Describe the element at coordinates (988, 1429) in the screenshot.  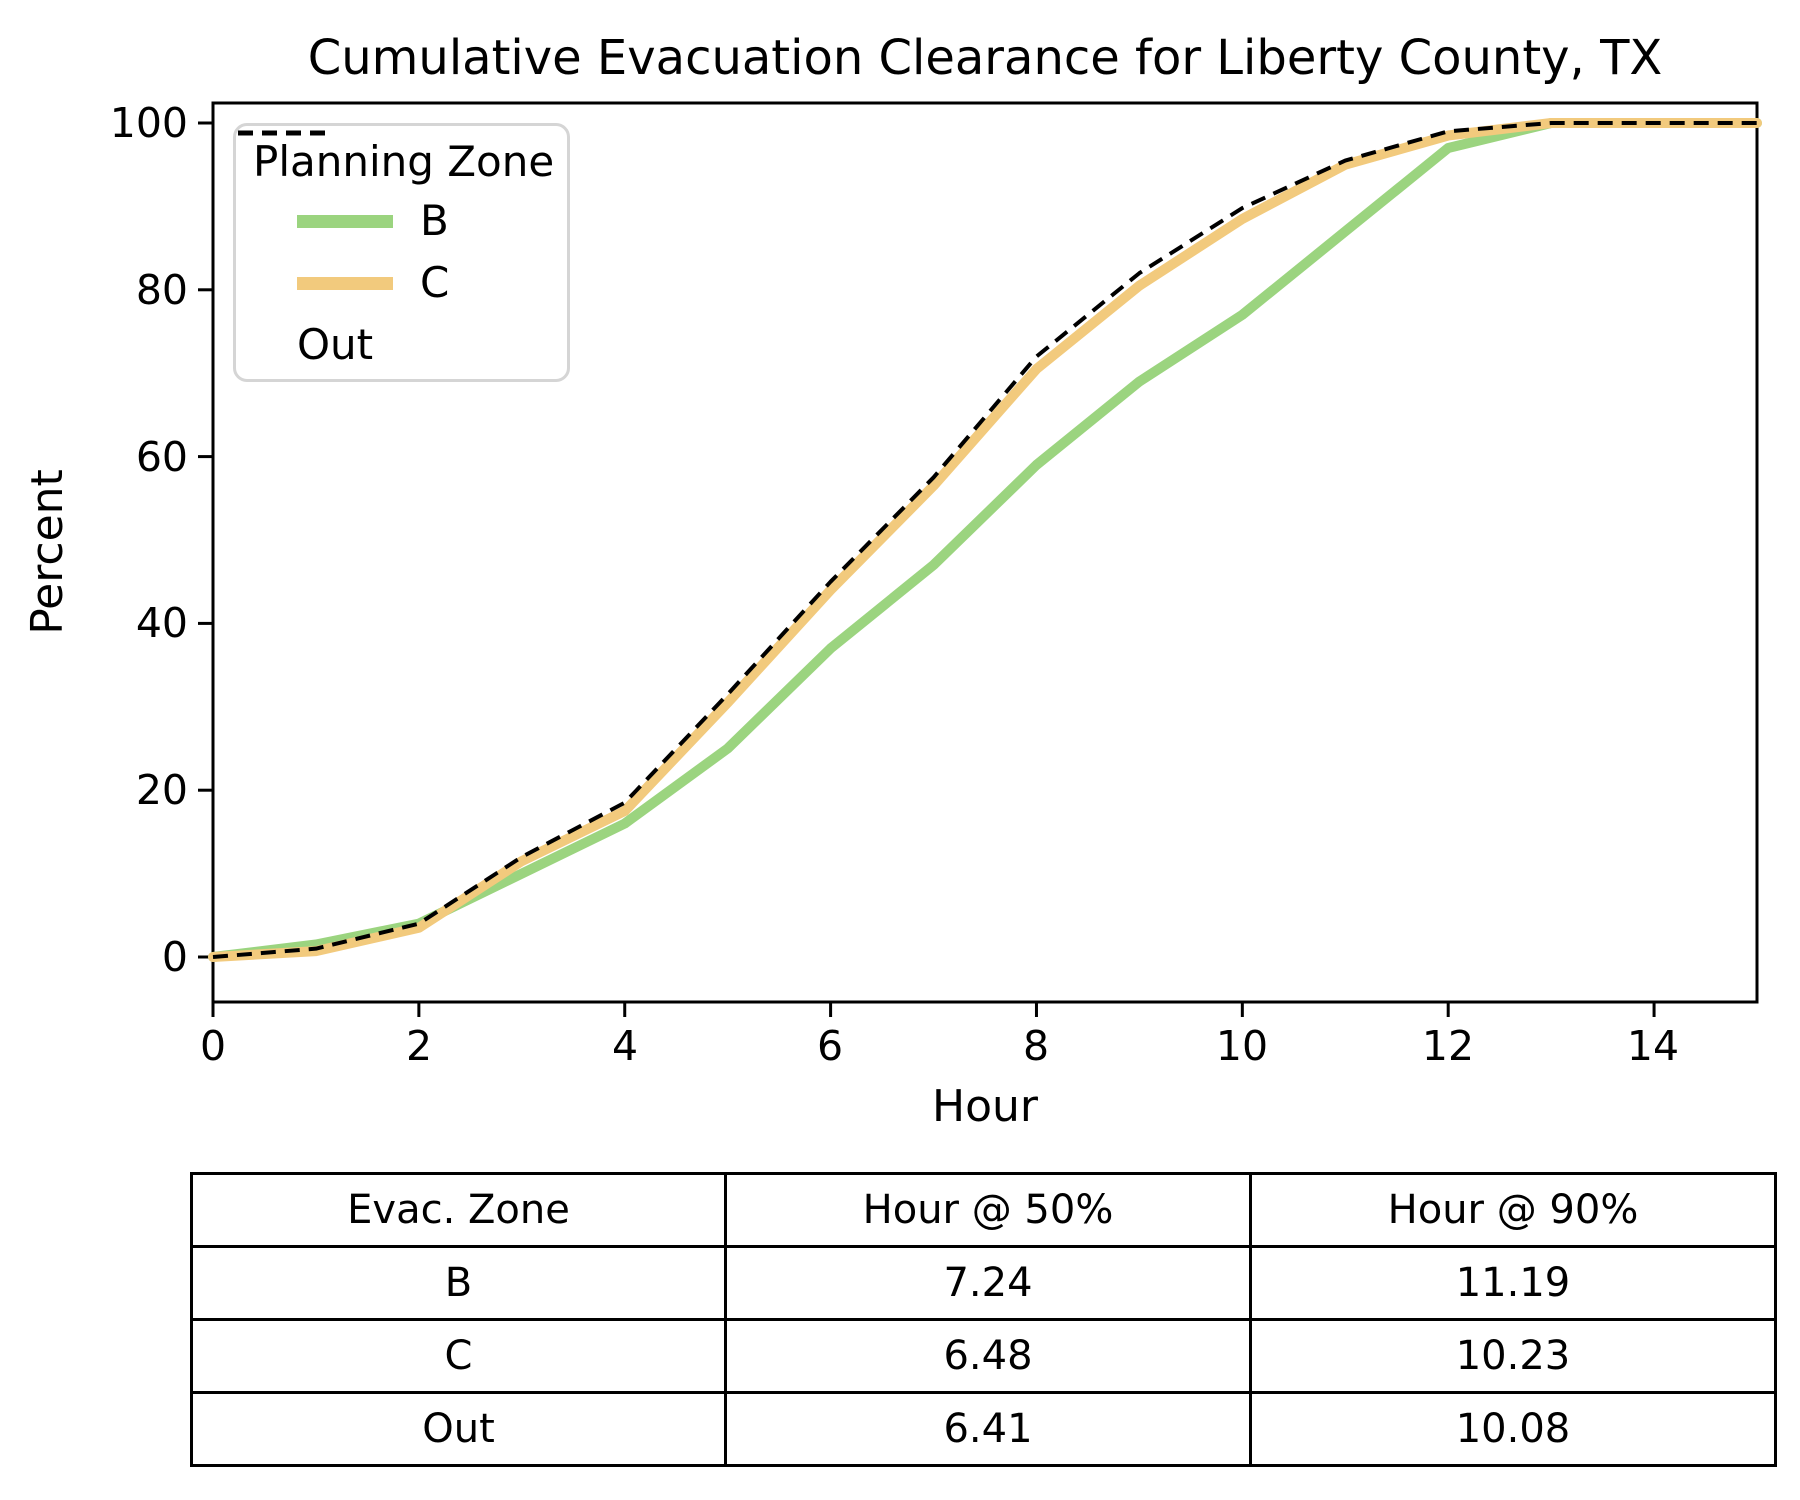
I see `cell-h50: 6.41` at that location.